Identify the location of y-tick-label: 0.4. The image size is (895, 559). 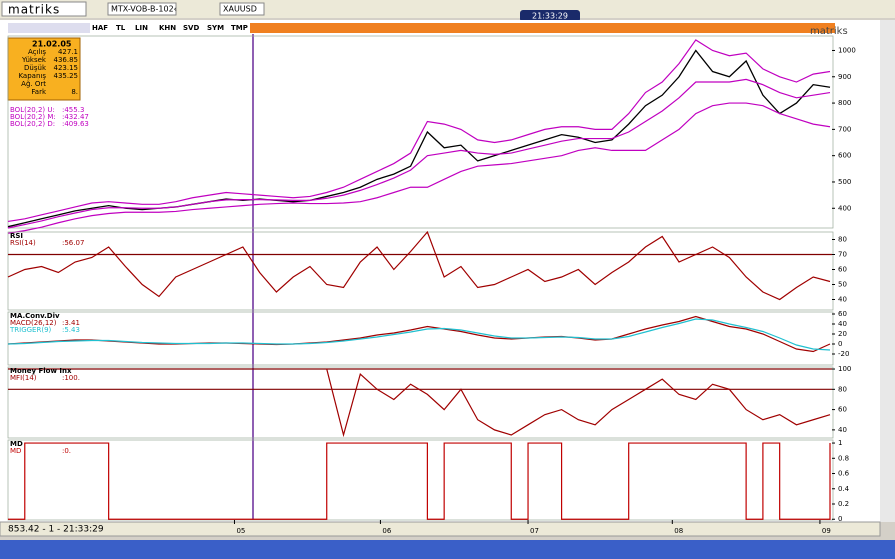
(844, 489).